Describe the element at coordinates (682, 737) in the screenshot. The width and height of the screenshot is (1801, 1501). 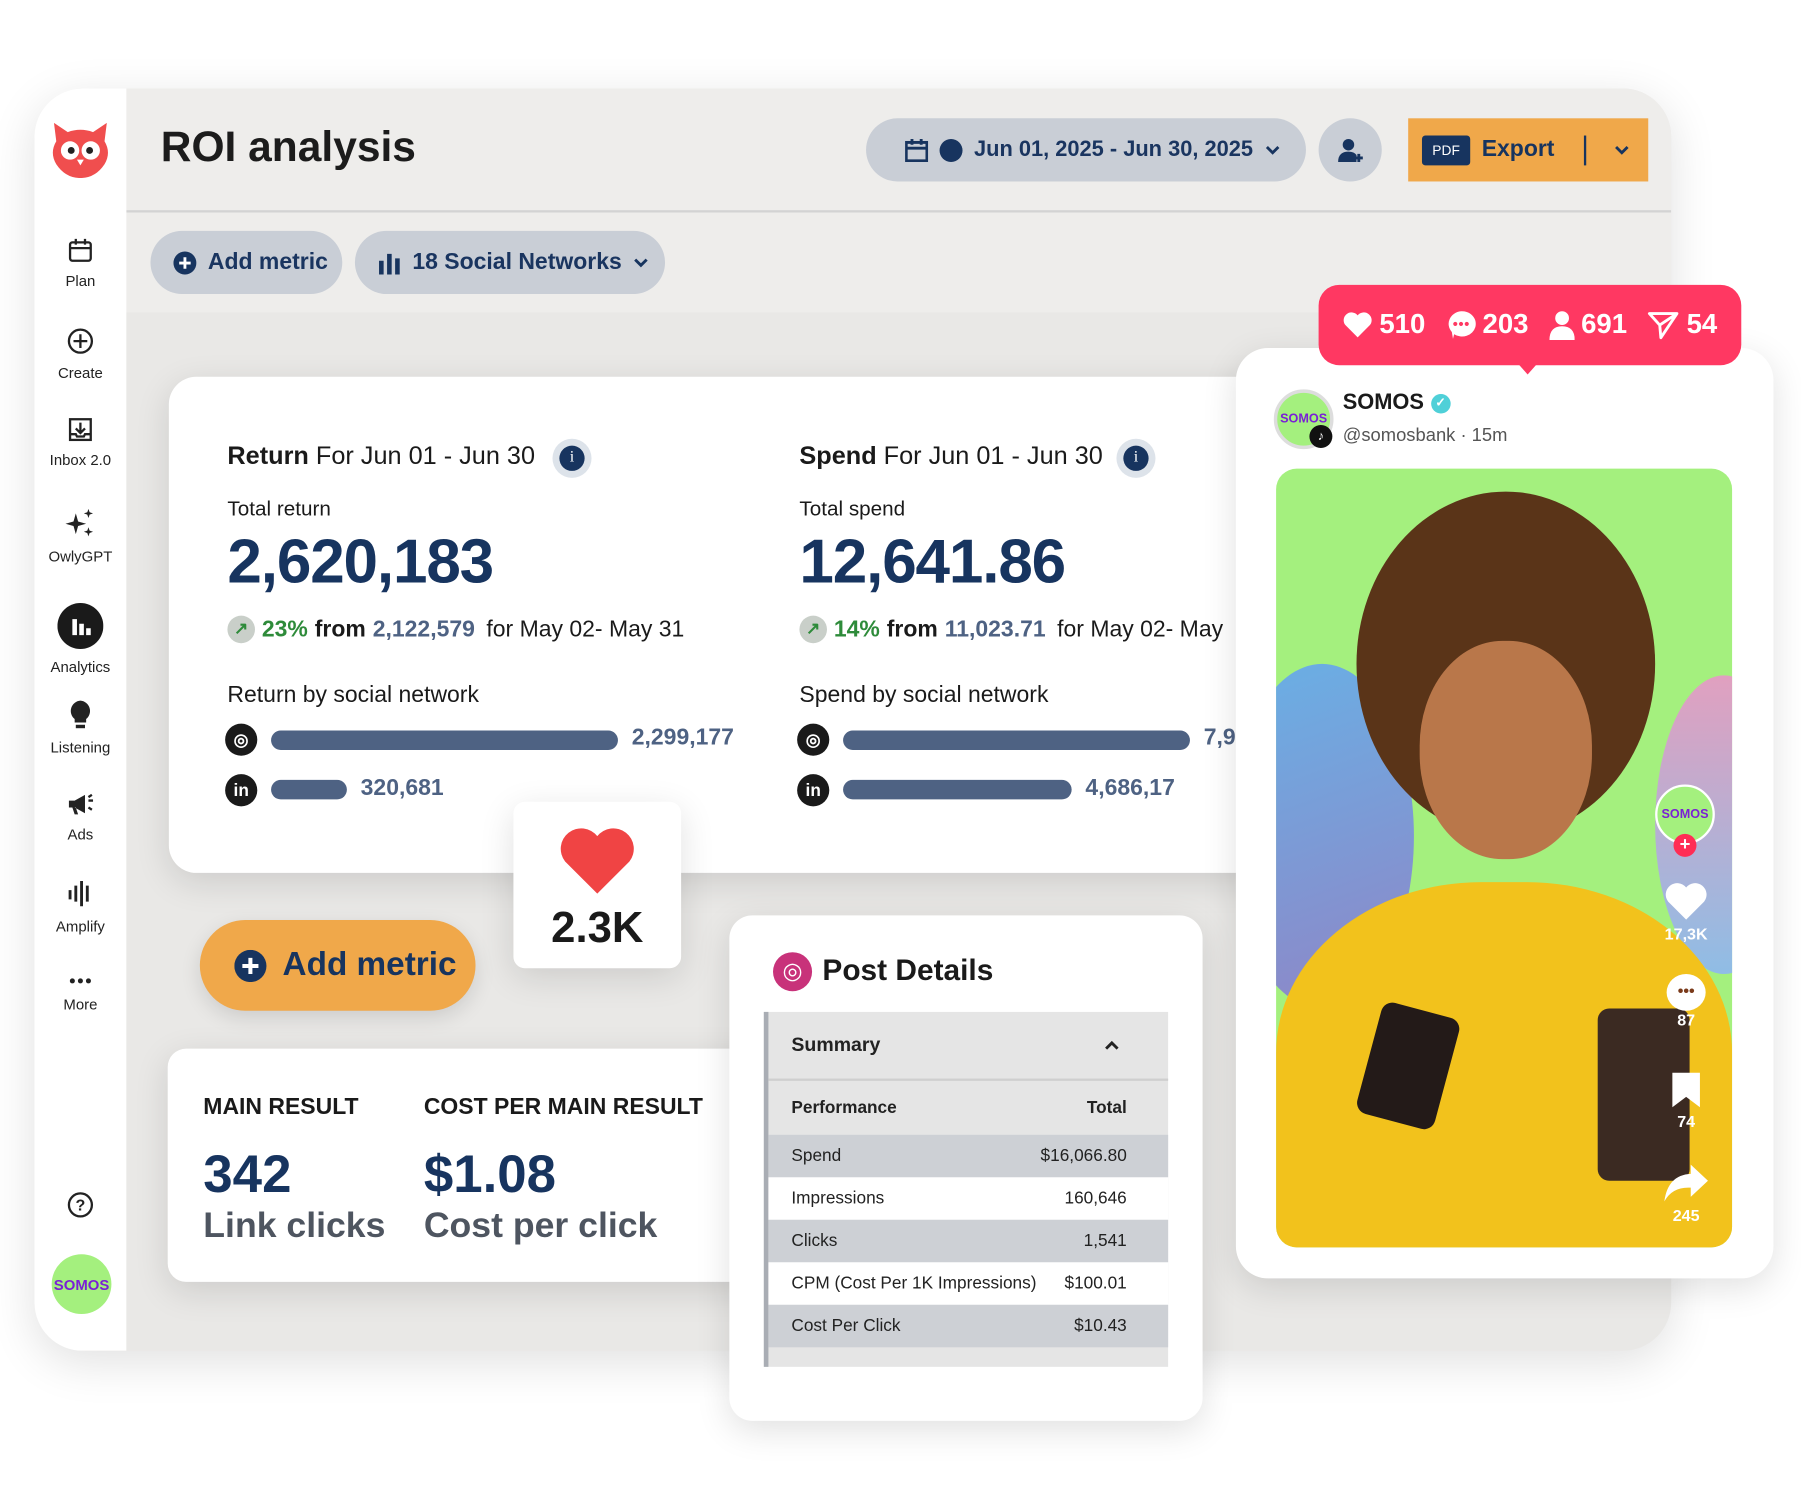
I see `return-value-instagram: 2,299,177` at that location.